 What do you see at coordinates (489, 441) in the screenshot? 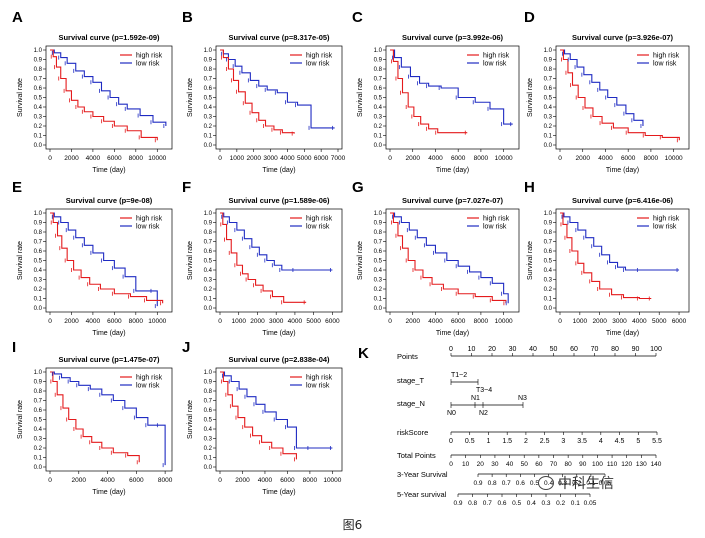
I see `nomogram-tick-label: 1` at bounding box center [489, 441].